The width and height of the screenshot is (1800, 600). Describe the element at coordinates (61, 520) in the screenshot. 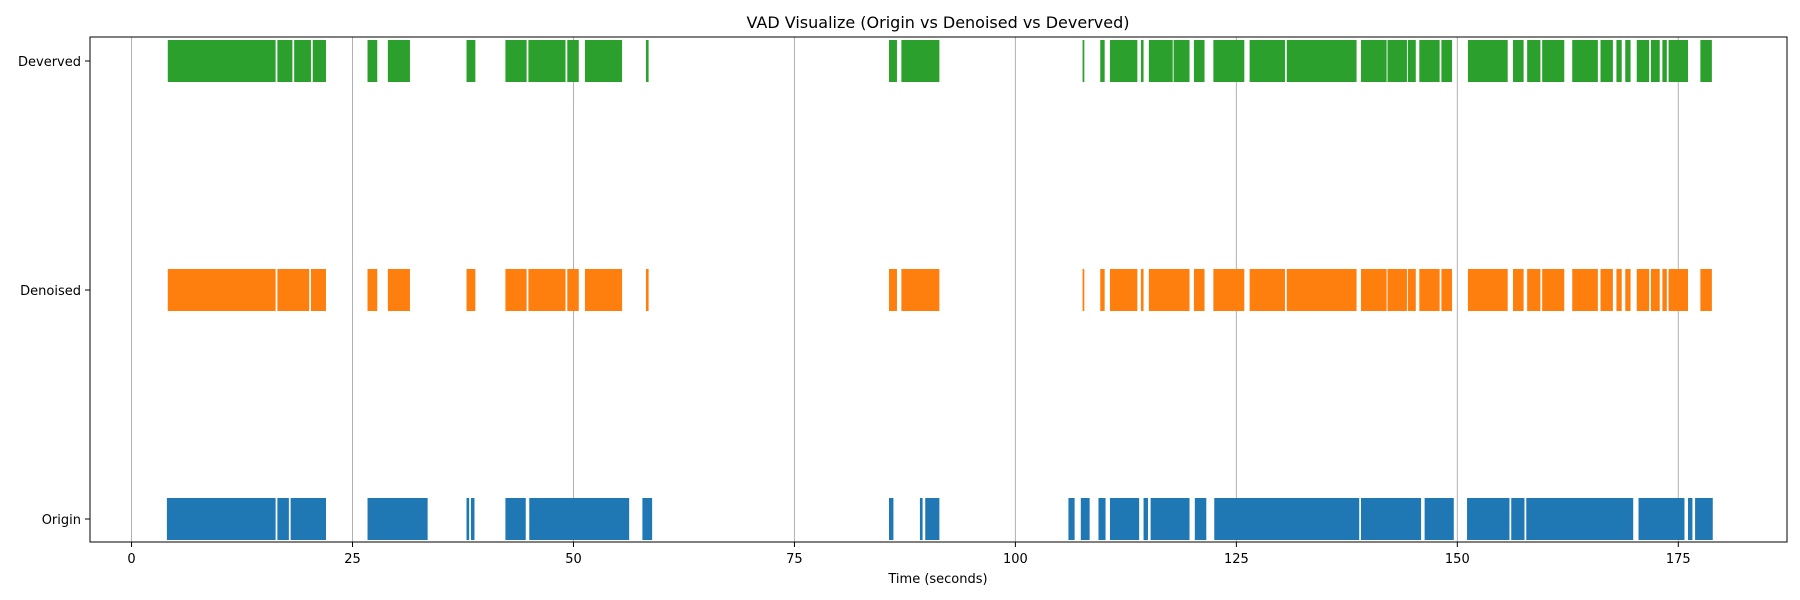

I see `y-tick-label: Origin` at that location.